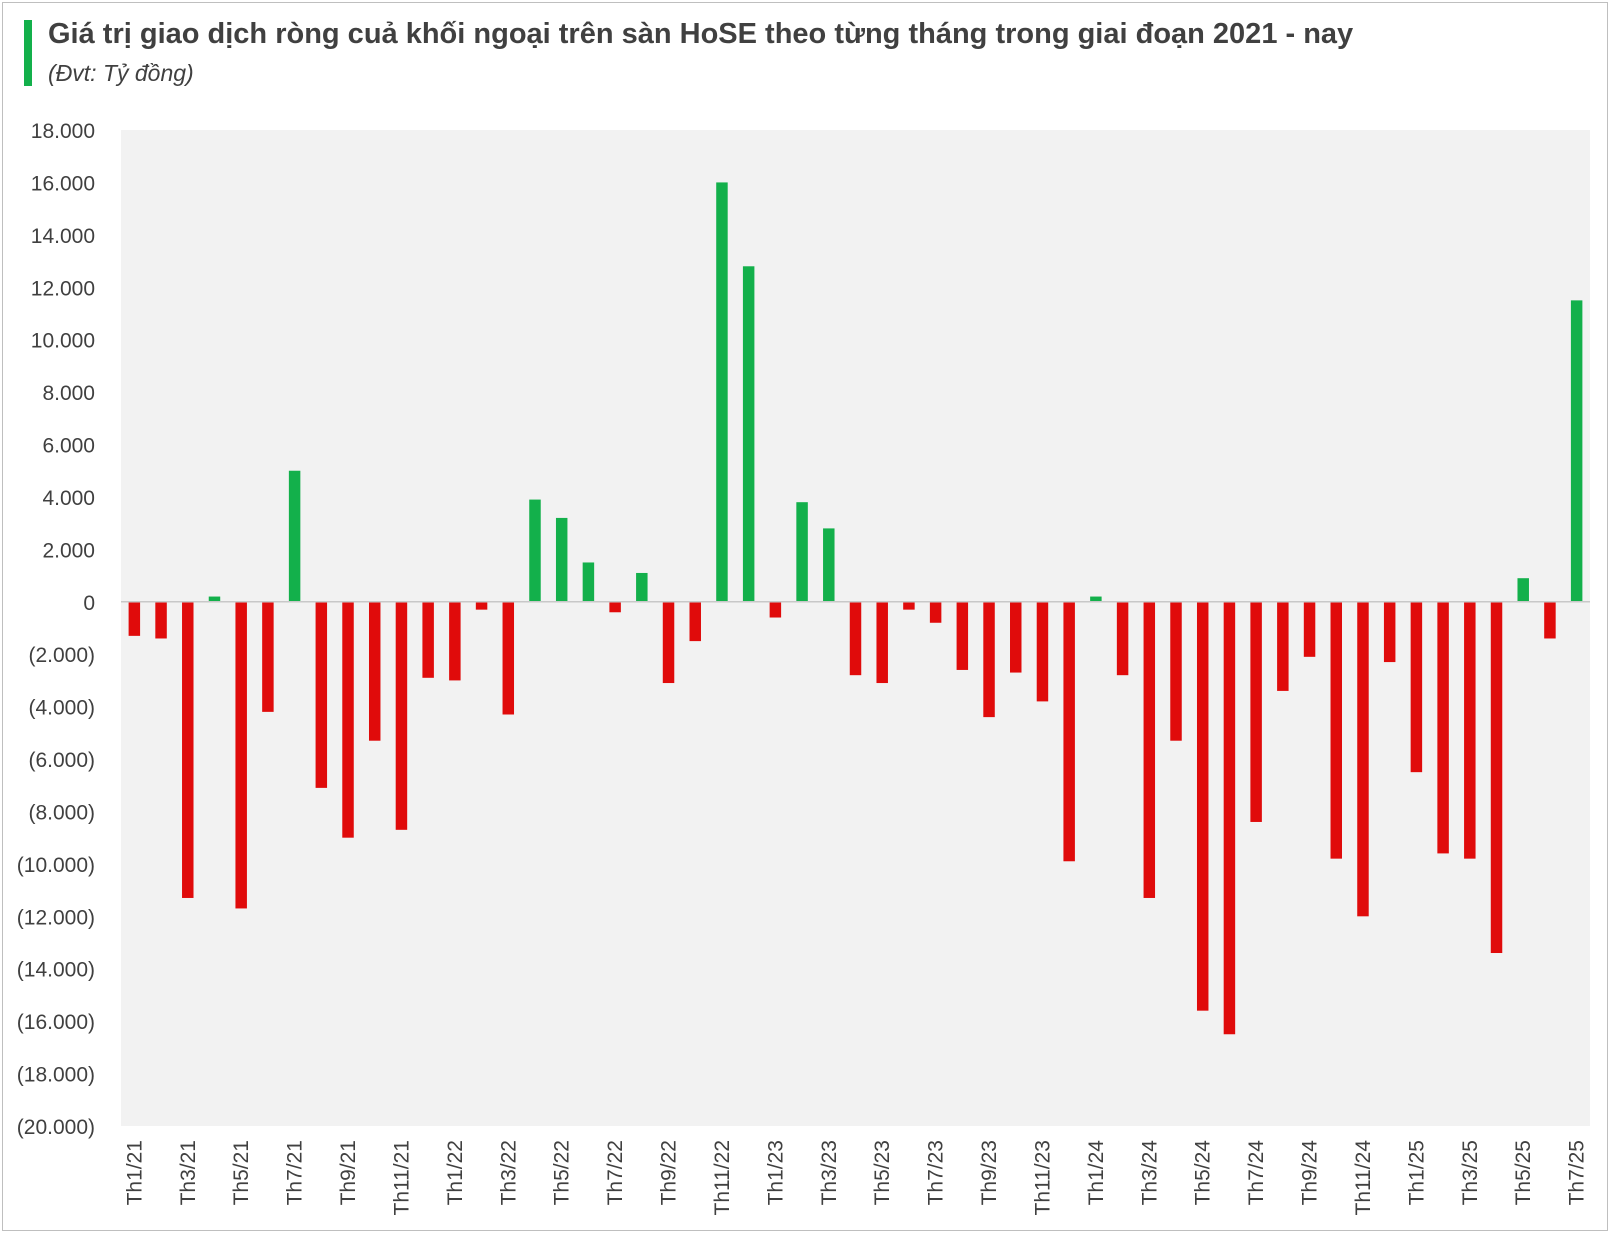 This screenshot has height=1235, width=1612. Describe the element at coordinates (669, 1172) in the screenshot. I see `x-tick-label: Th9/22` at that location.